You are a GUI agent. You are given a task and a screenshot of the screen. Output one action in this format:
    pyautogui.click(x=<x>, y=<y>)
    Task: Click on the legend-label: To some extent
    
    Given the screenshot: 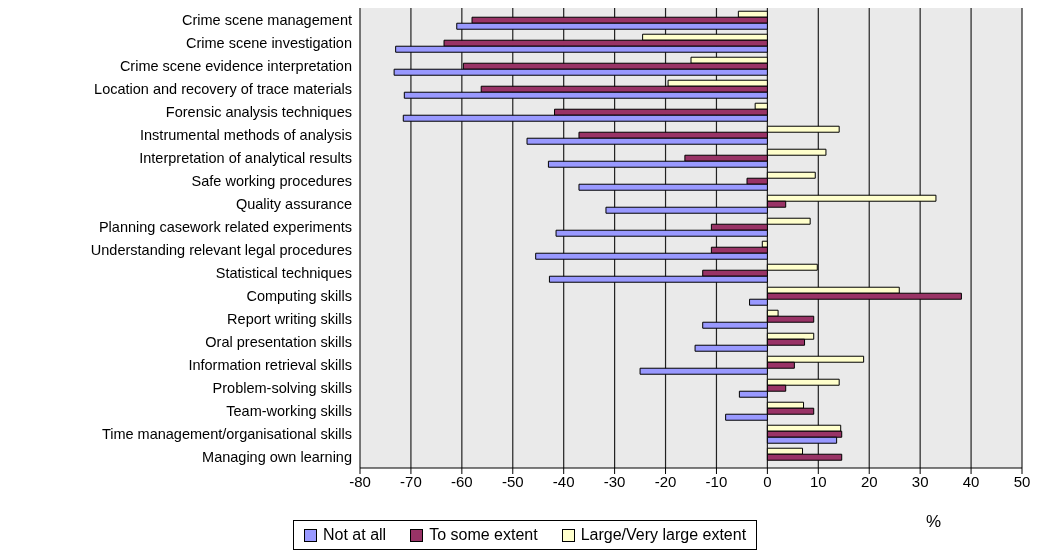 What is the action you would take?
    pyautogui.click(x=483, y=535)
    